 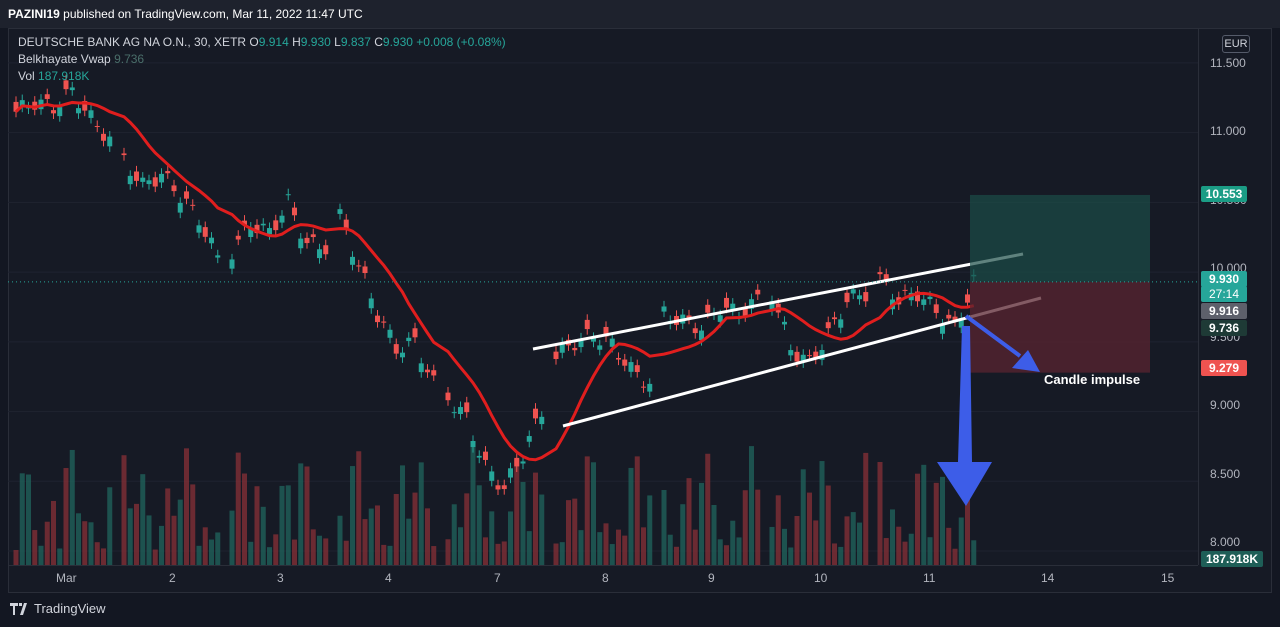 I want to click on legend-volume-row: Vol 187.918K, so click(x=262, y=76).